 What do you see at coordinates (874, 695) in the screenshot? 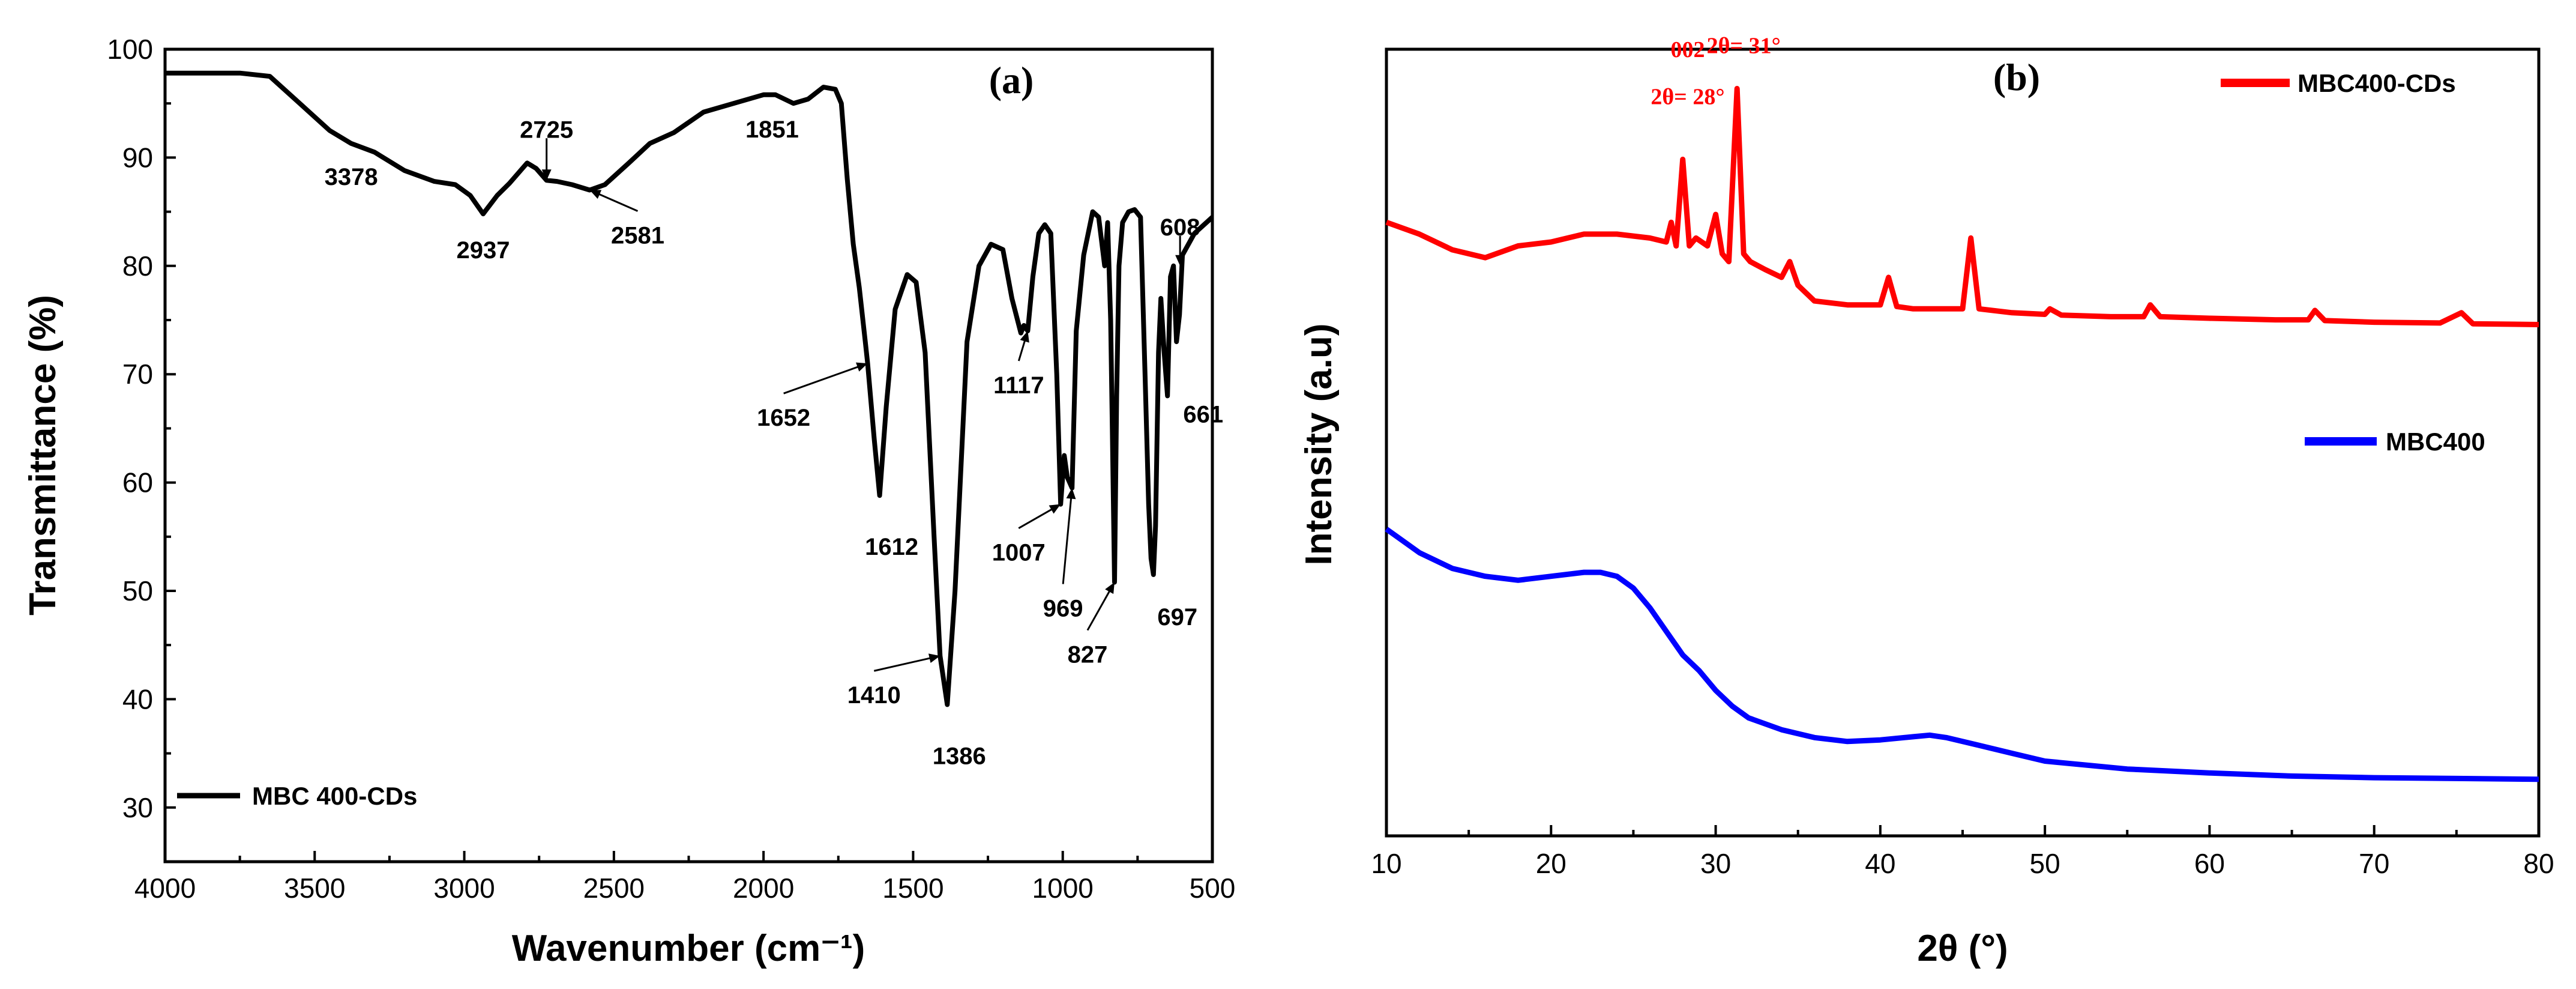
I see `ftir-peak-label: 1410` at bounding box center [874, 695].